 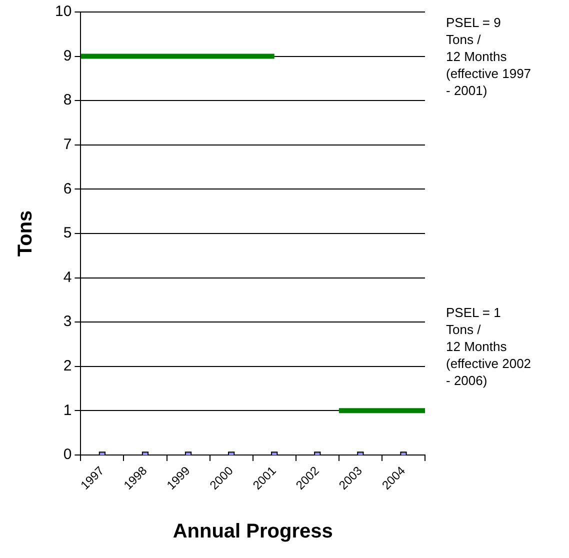 I want to click on text: PSEL = 1 Tons / 12 Months (effective 2002 - 2006), so click(x=489, y=346).